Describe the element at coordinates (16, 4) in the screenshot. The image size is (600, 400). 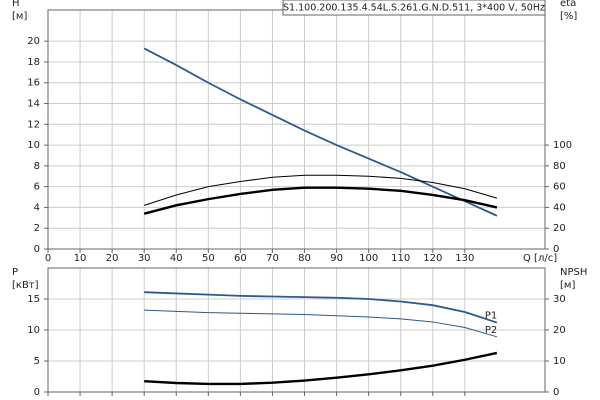
I see `y-axis-label: H` at that location.